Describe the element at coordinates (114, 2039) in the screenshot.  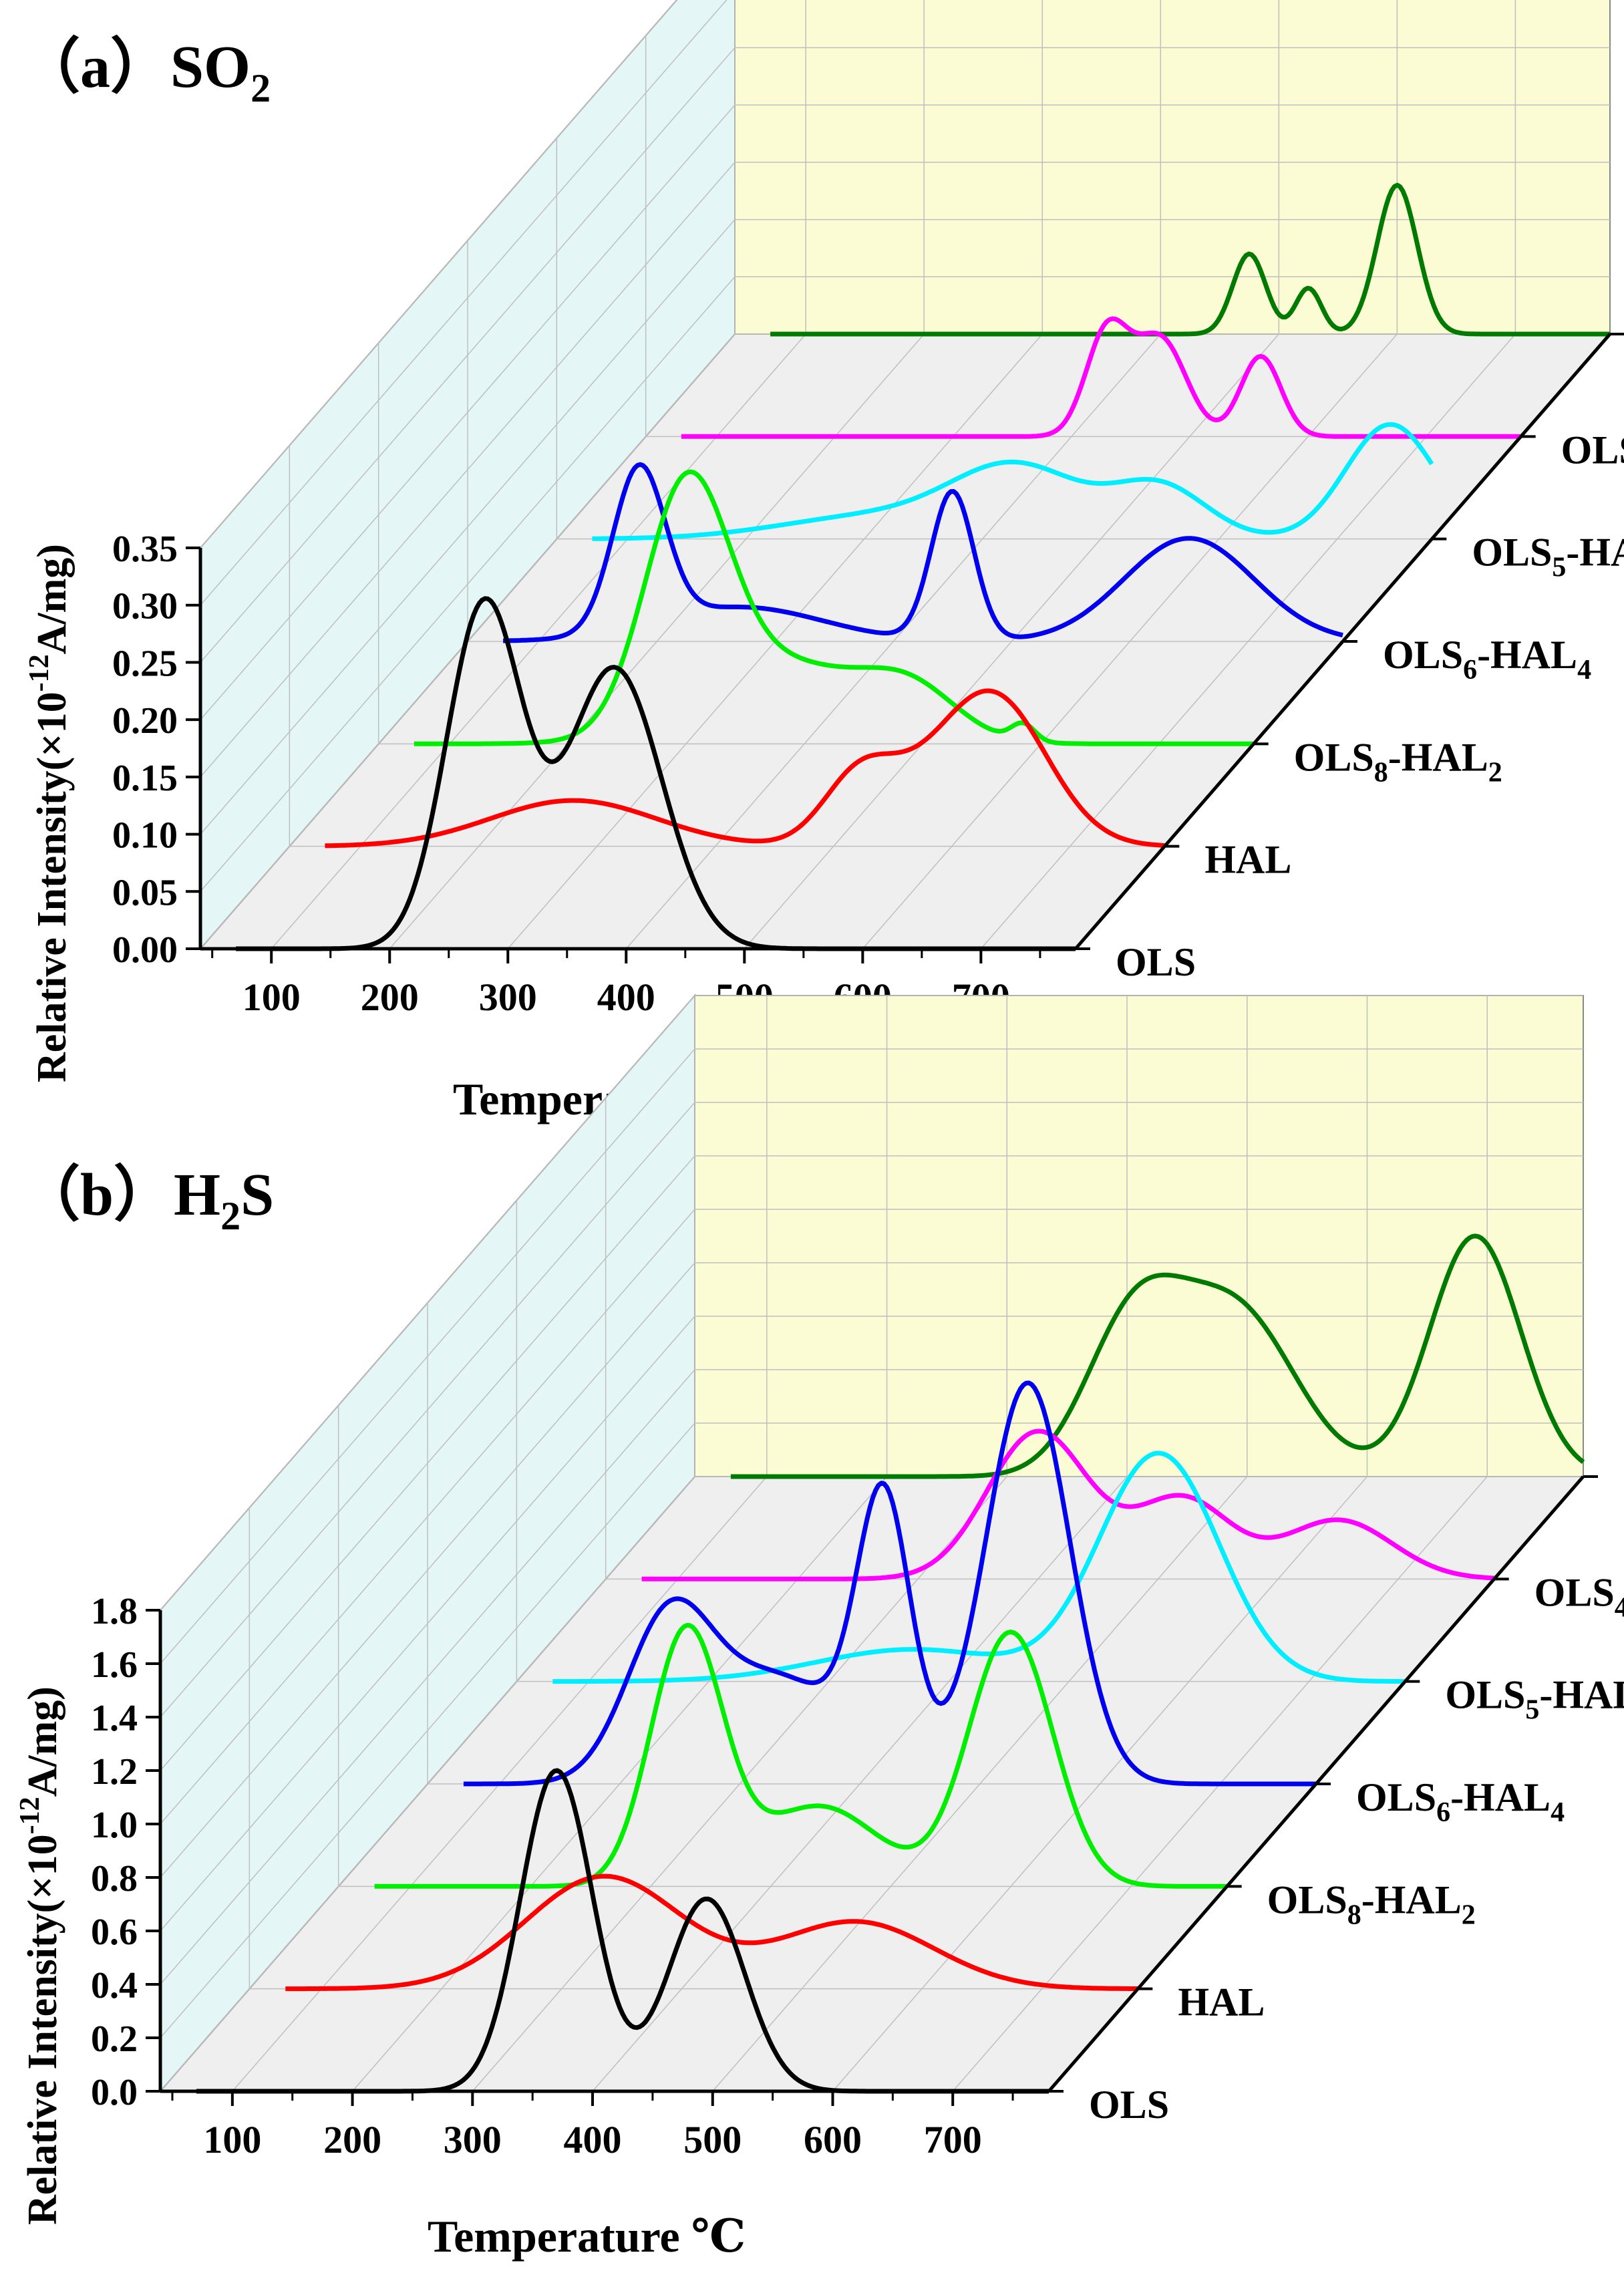
I see `y-tick-label: 0.2` at that location.